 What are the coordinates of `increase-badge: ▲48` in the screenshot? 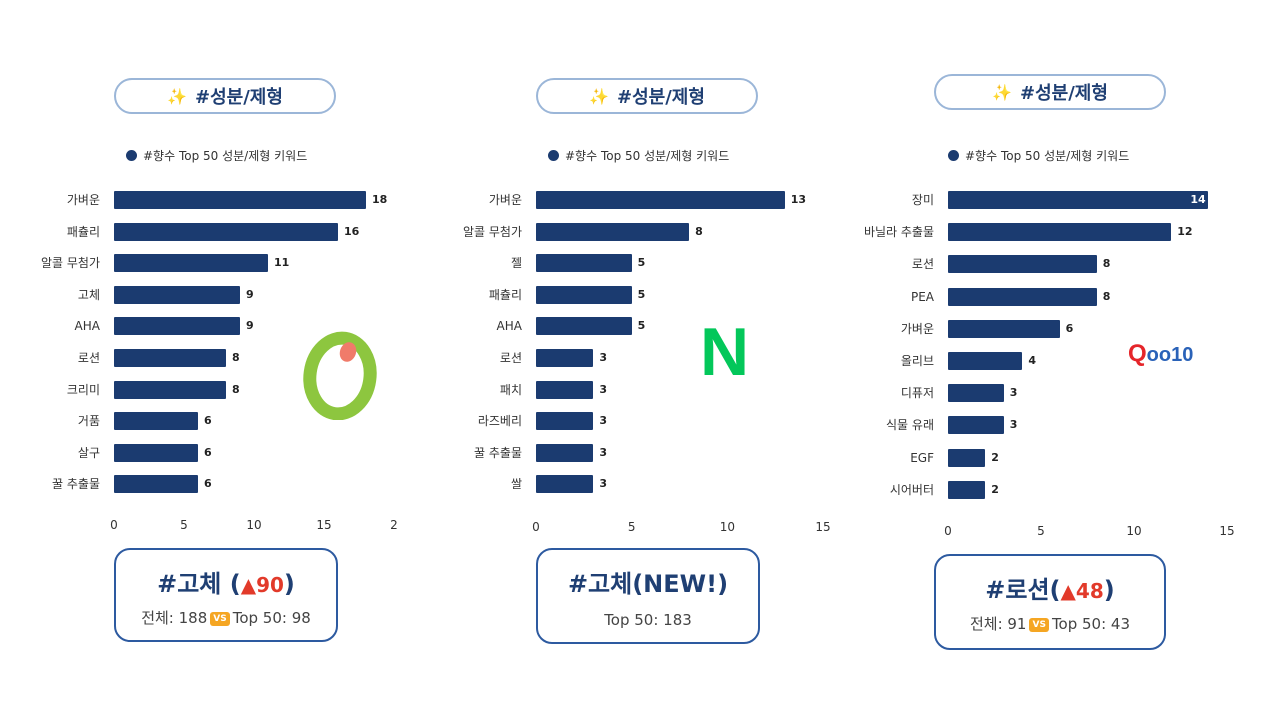 It's located at (1082, 591).